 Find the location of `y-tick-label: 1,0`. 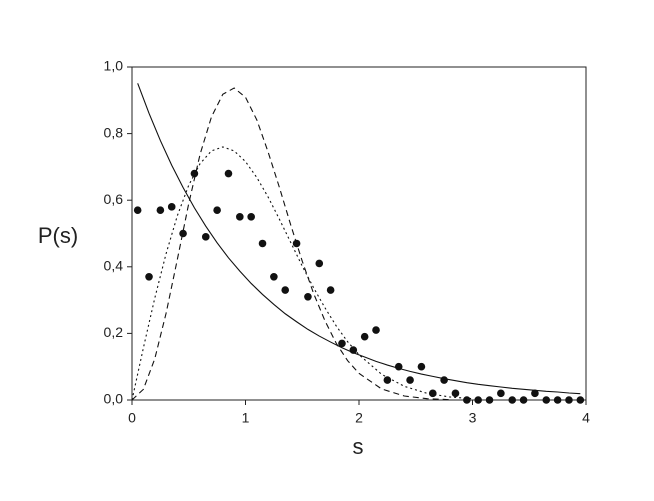

y-tick-label: 1,0 is located at coordinates (114, 66).